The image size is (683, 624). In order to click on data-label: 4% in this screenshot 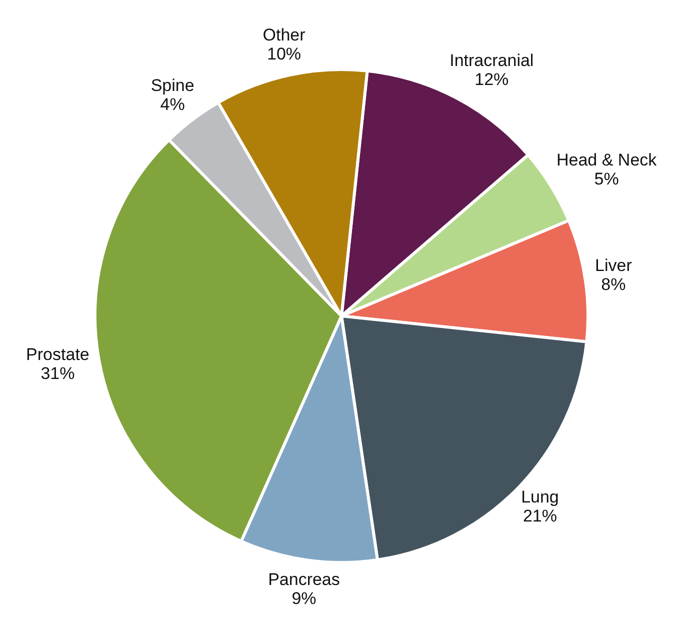, I will do `click(172, 104)`.